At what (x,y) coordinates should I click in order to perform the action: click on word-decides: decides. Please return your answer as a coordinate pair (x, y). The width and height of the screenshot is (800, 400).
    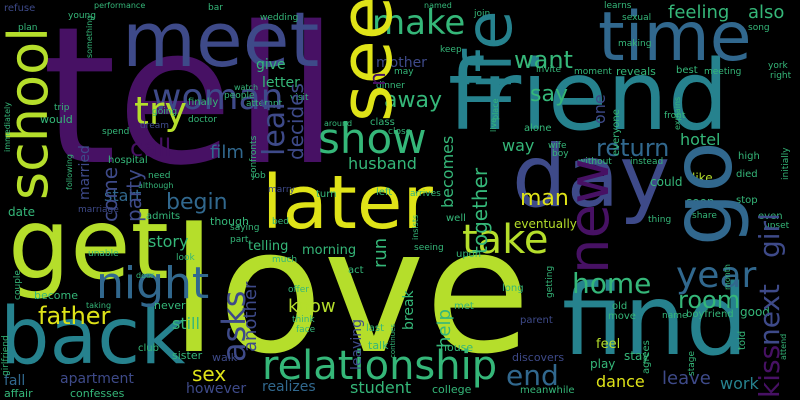
    Looking at the image, I should click on (296, 121).